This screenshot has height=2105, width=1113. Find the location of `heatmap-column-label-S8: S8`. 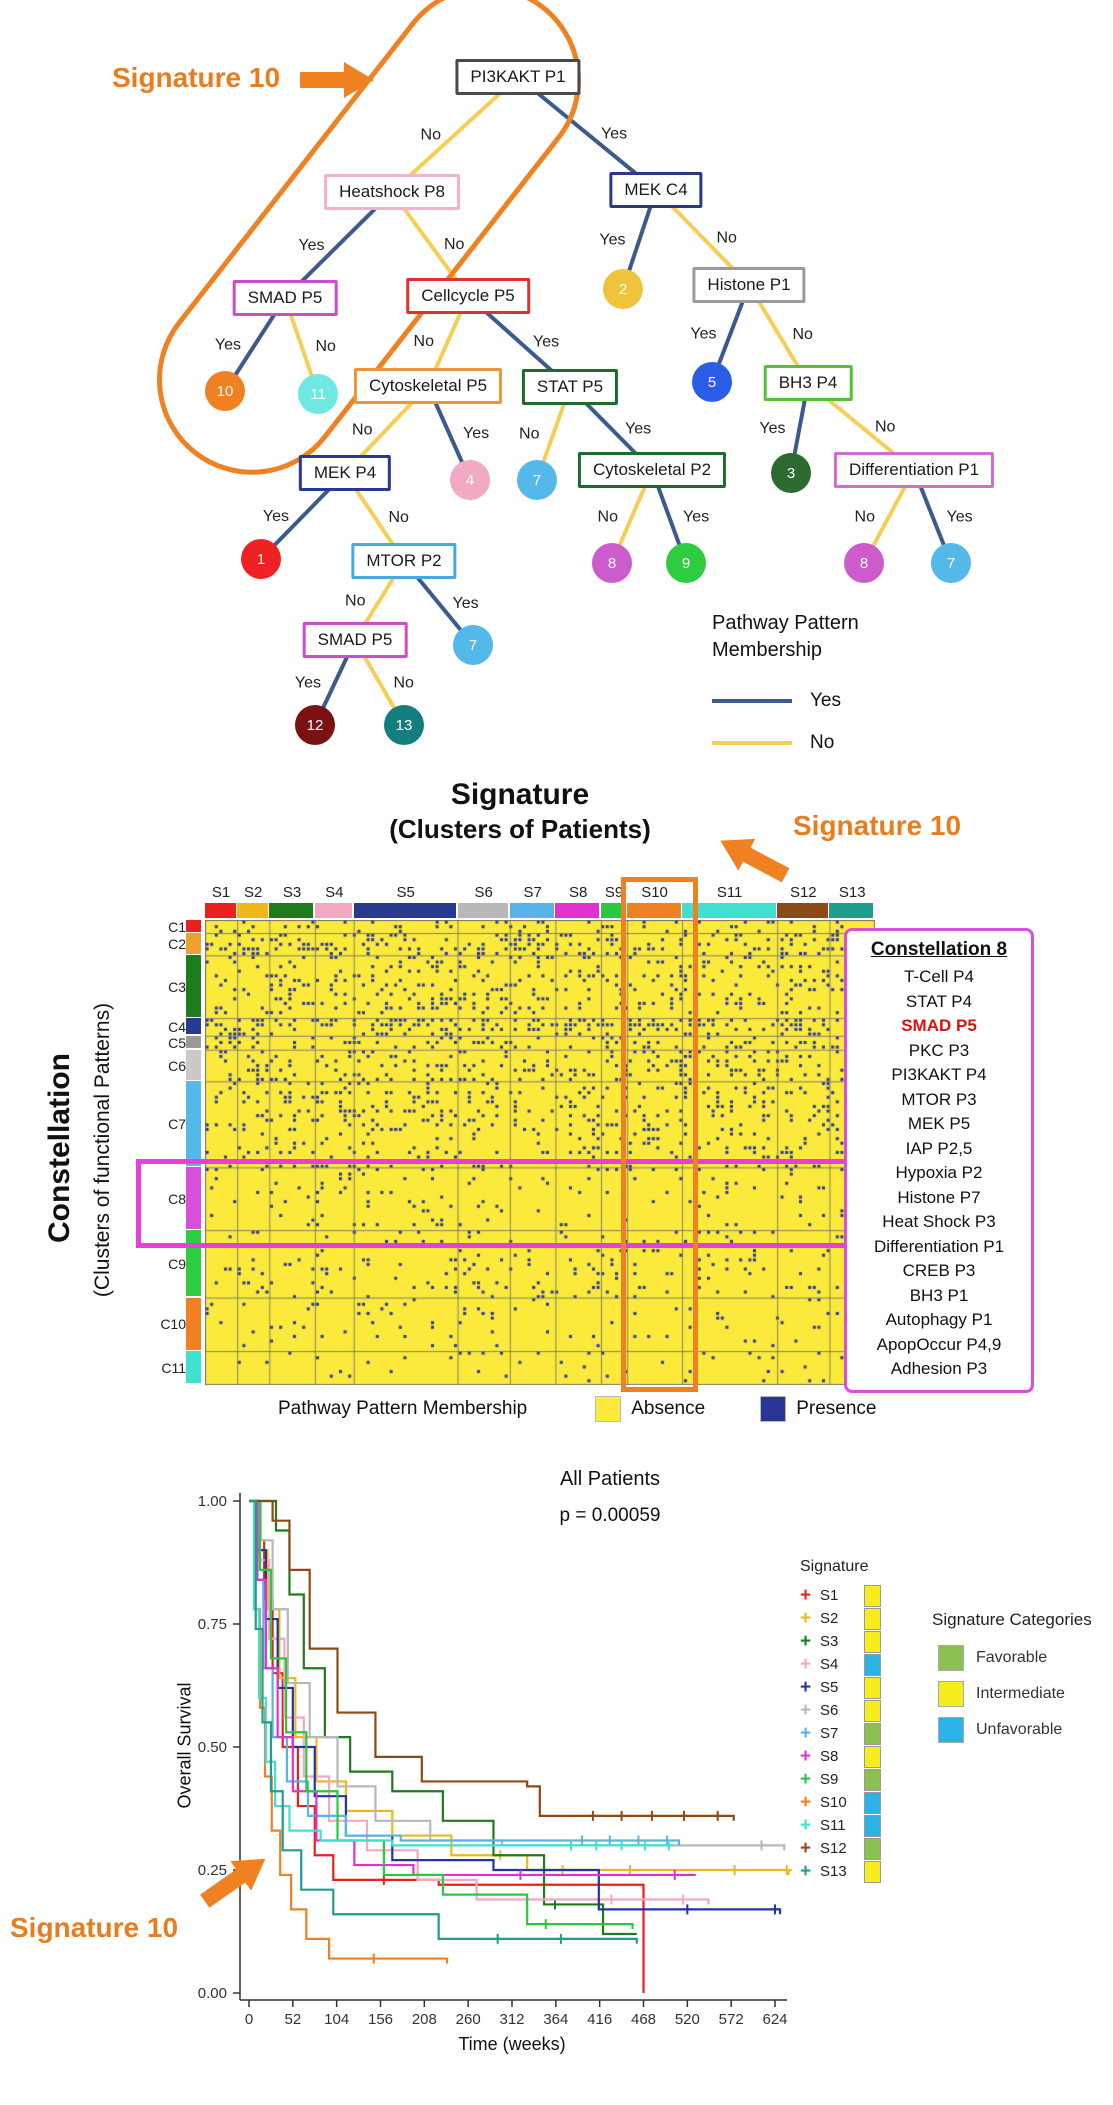

heatmap-column-label-S8: S8 is located at coordinates (578, 892).